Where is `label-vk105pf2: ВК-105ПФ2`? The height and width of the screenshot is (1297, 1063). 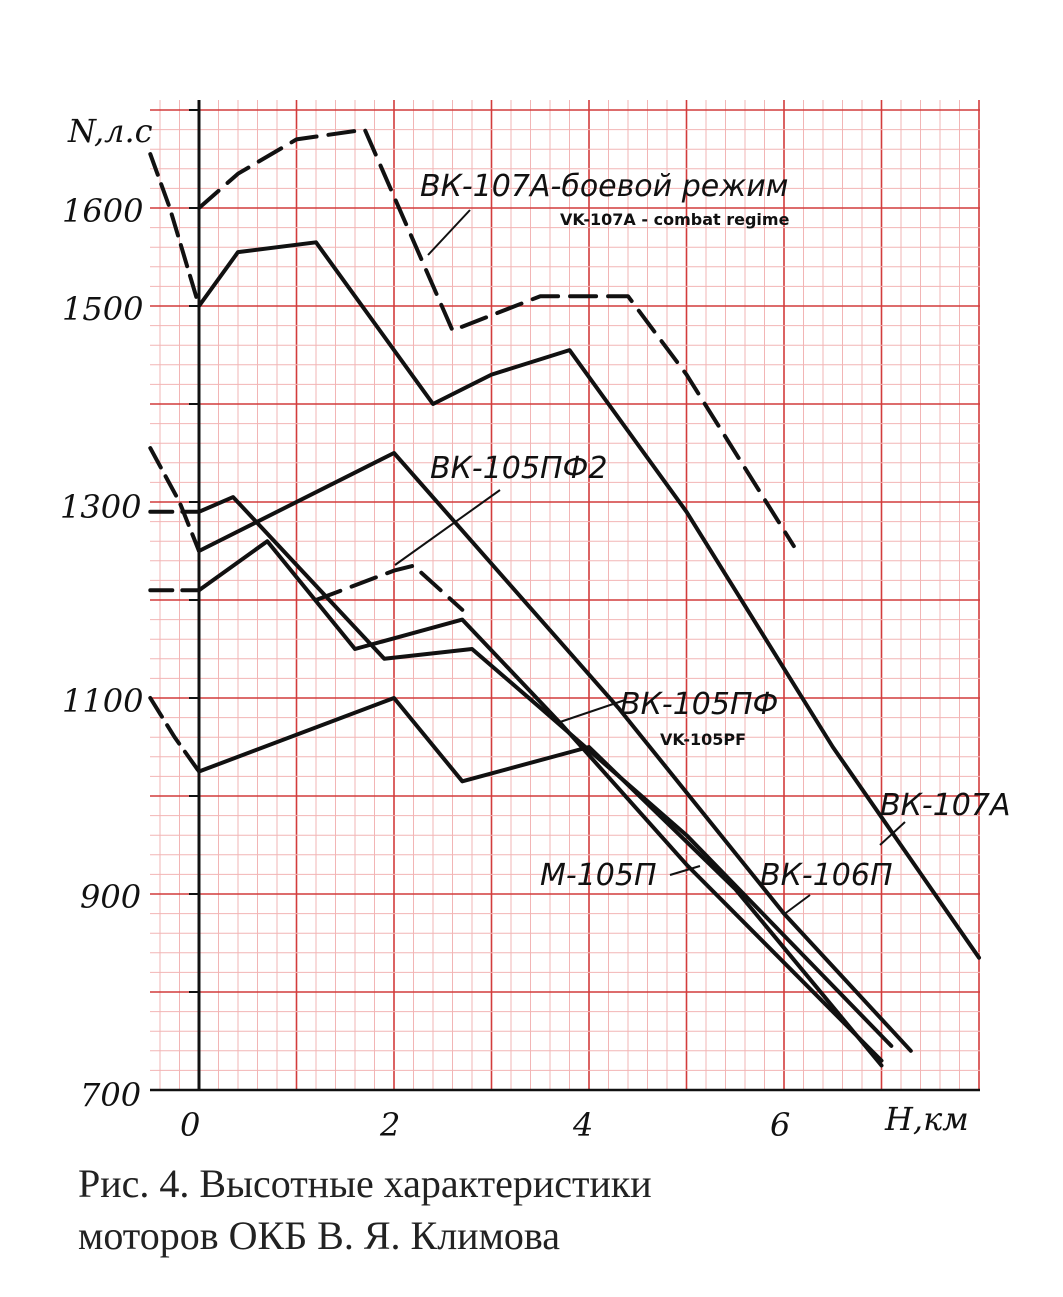
label-vk105pf2: ВК-105ПФ2 is located at coordinates (518, 468).